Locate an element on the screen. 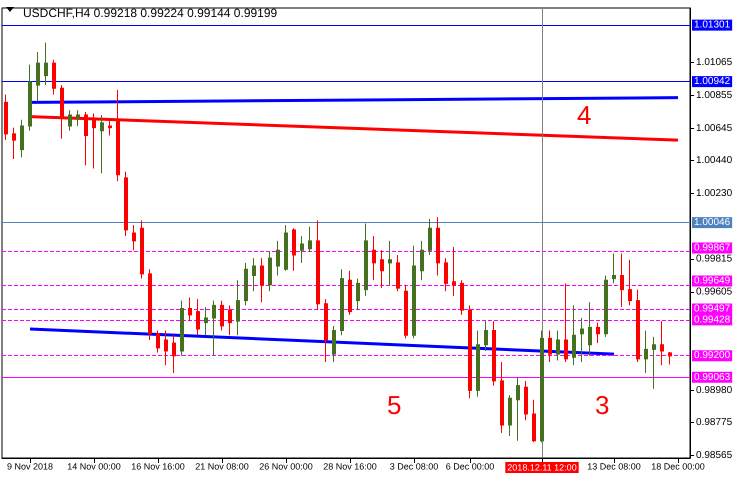 This screenshot has height=480, width=740. ref-line-label: 0.99867 is located at coordinates (712, 248).